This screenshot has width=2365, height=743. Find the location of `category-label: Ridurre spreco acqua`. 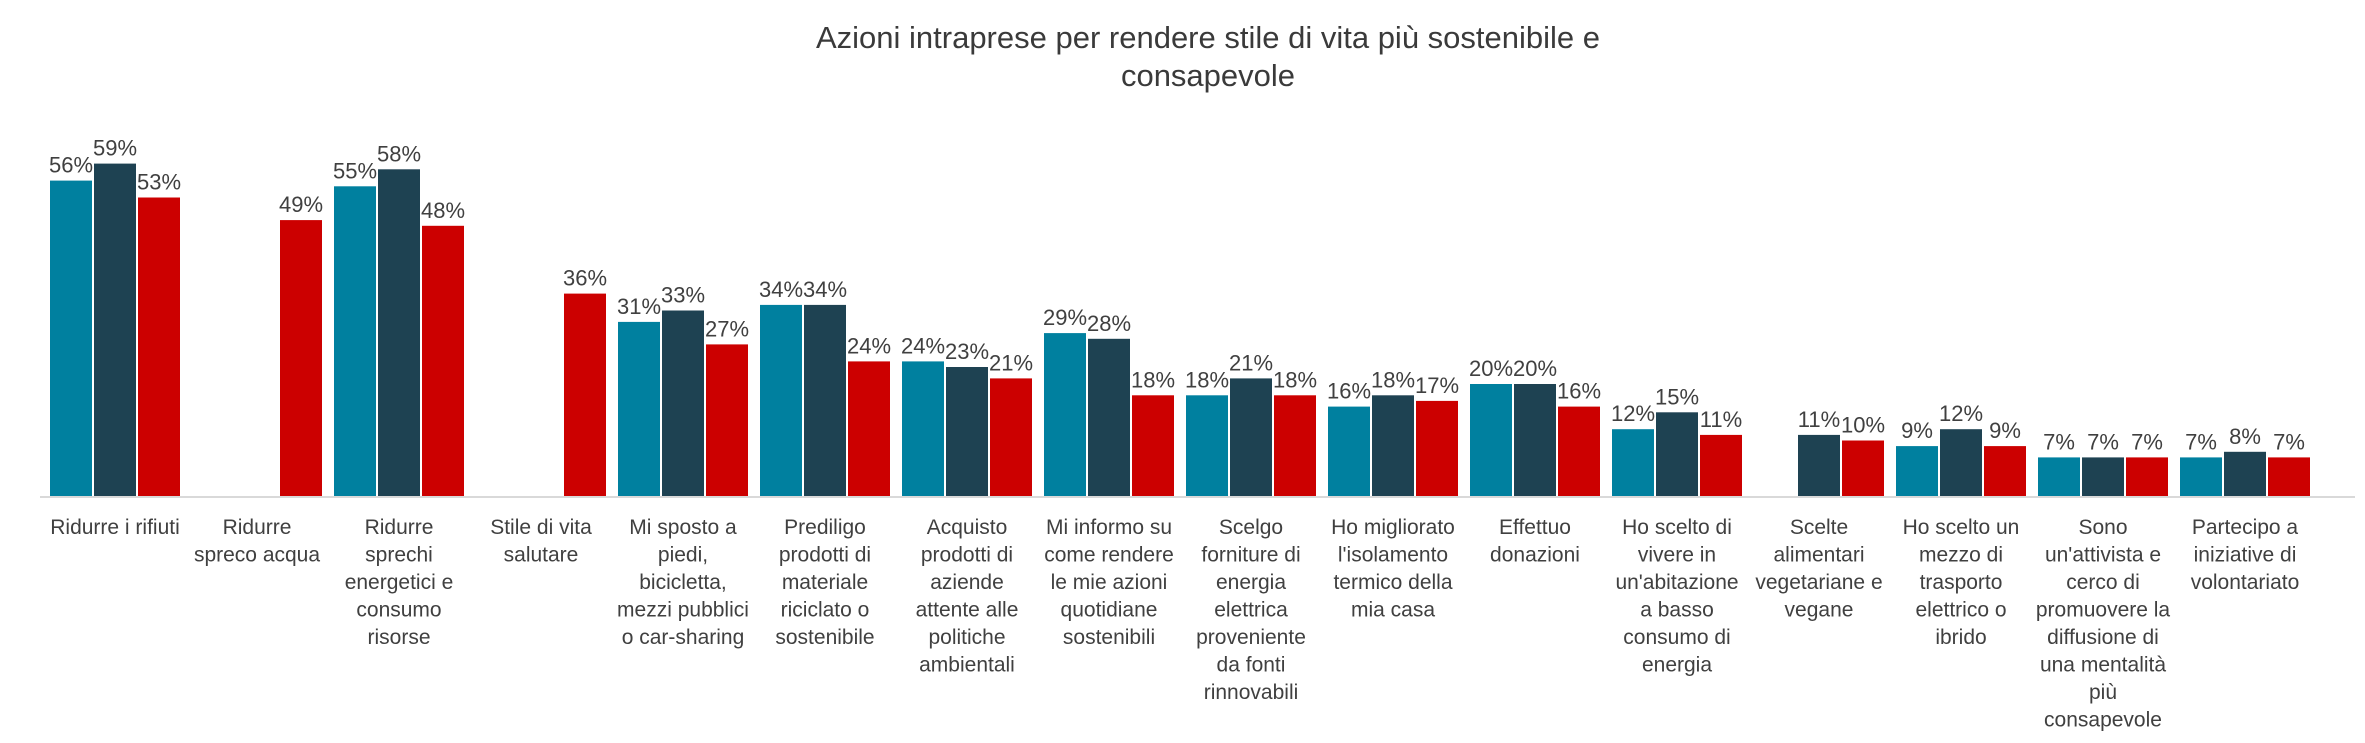

category-label: Ridurre spreco acqua is located at coordinates (257, 541).